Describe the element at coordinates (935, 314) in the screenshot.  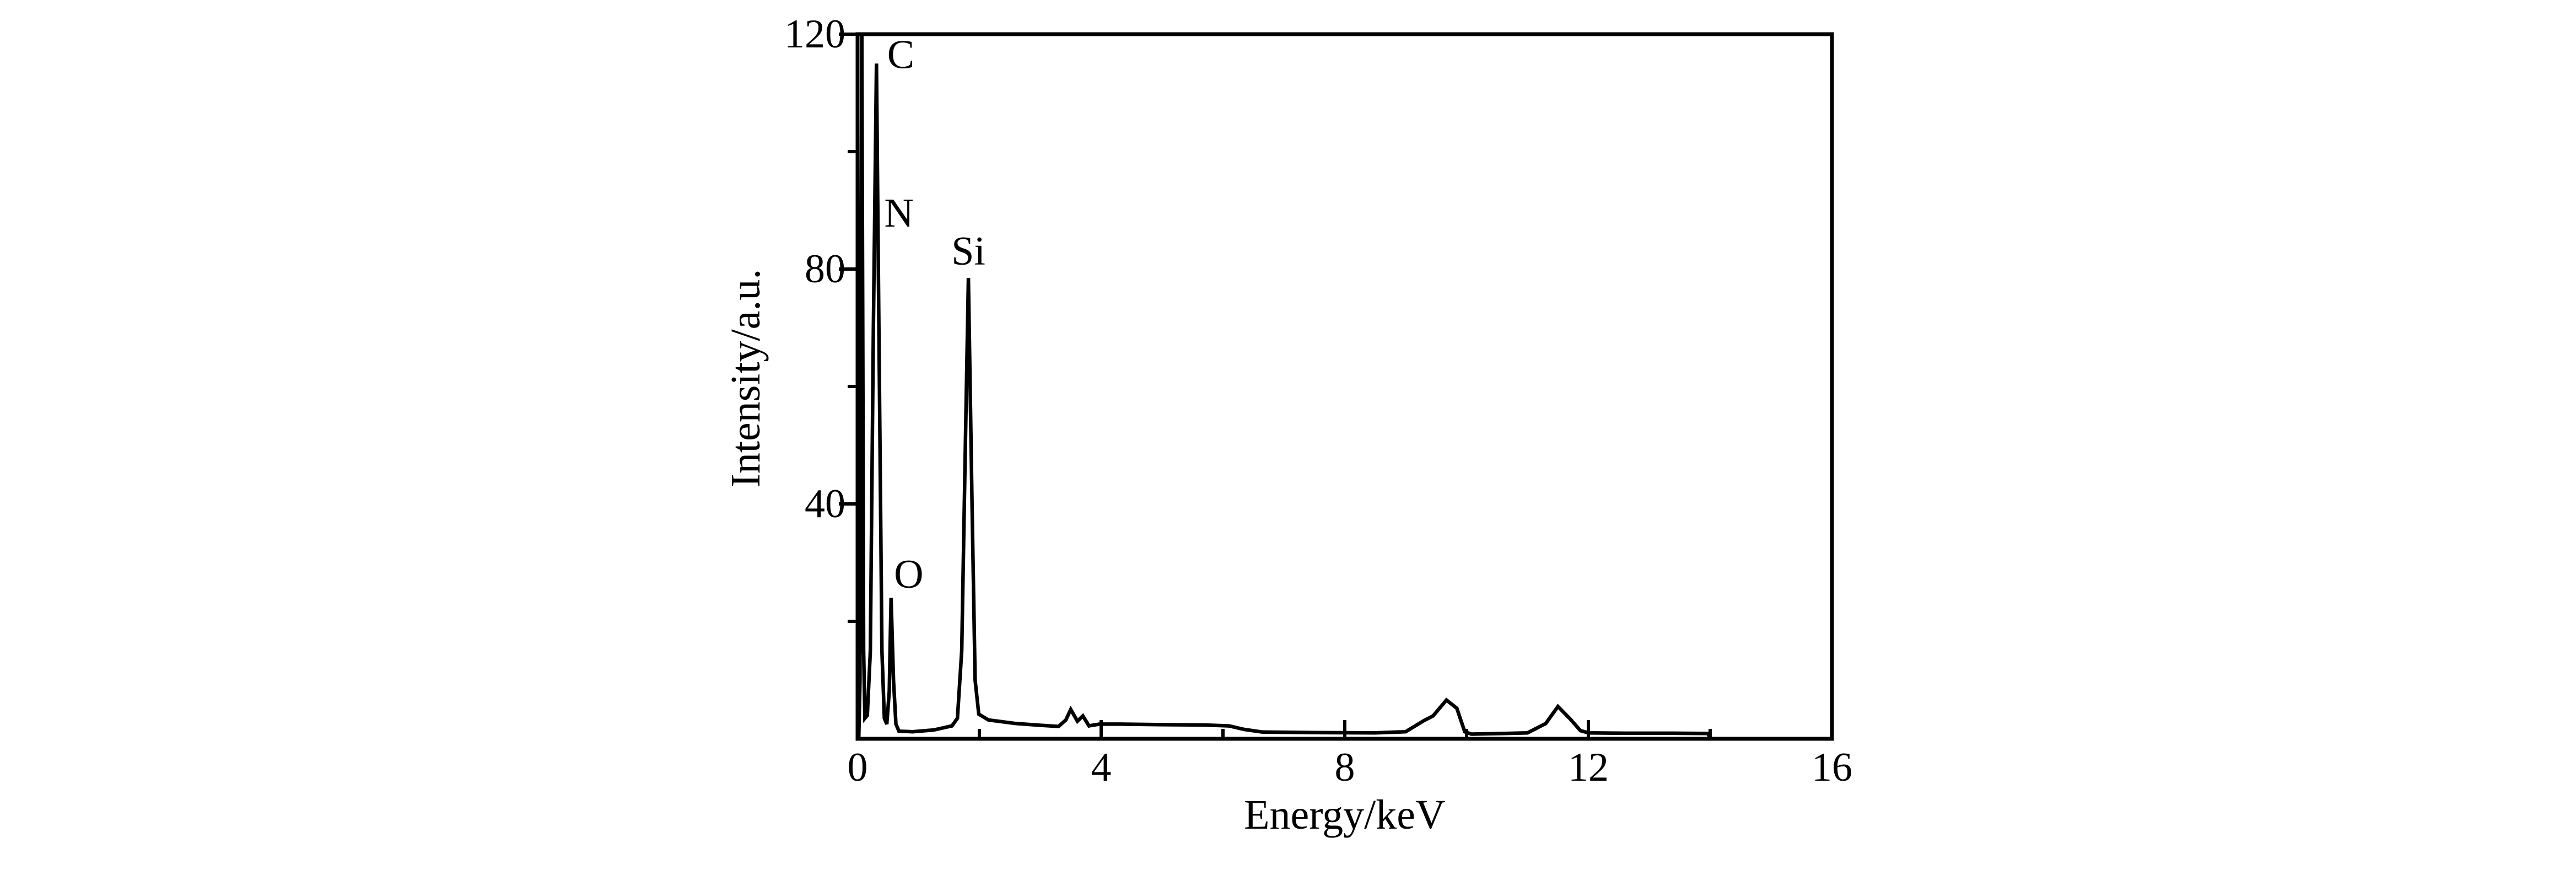
I see `peak-annotations: C N O Si` at that location.